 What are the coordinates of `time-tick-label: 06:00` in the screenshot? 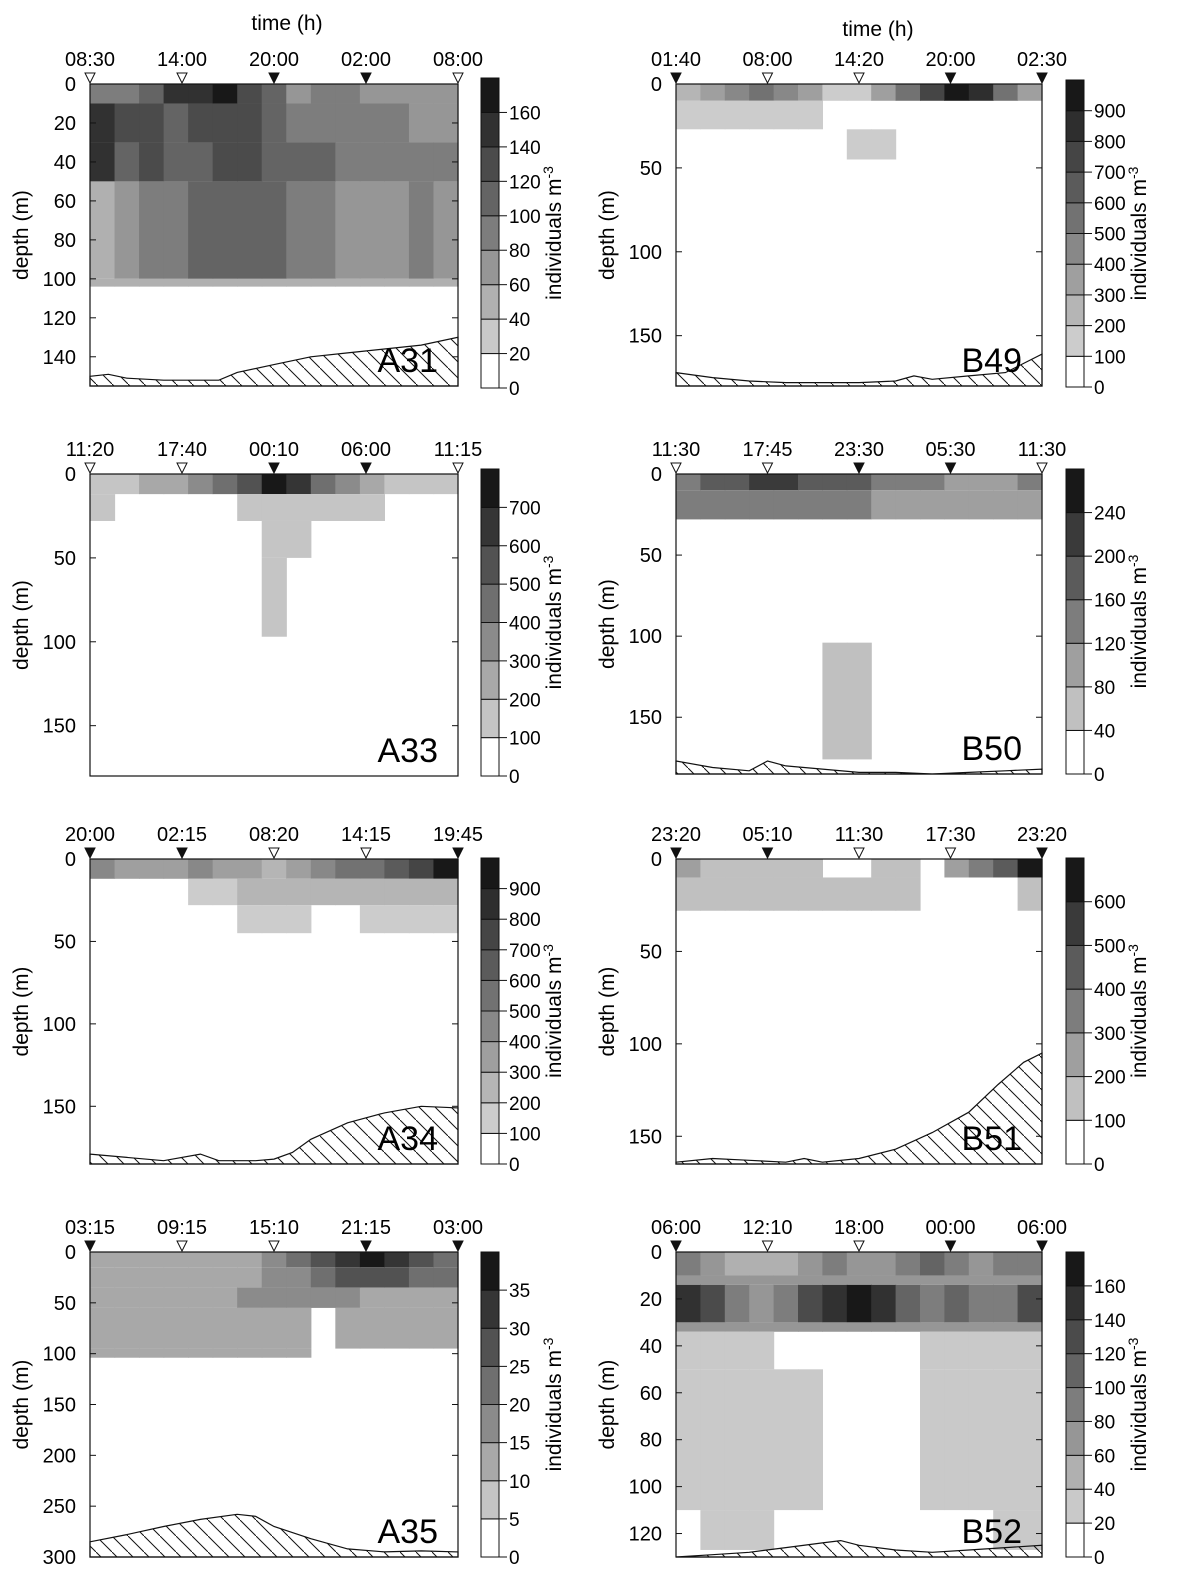 It's located at (366, 450).